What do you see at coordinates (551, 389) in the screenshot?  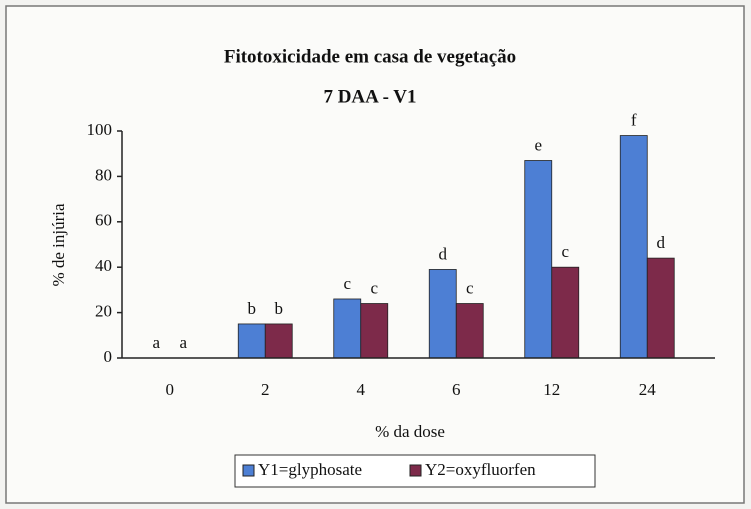 I see `x-tick-label: 12` at bounding box center [551, 389].